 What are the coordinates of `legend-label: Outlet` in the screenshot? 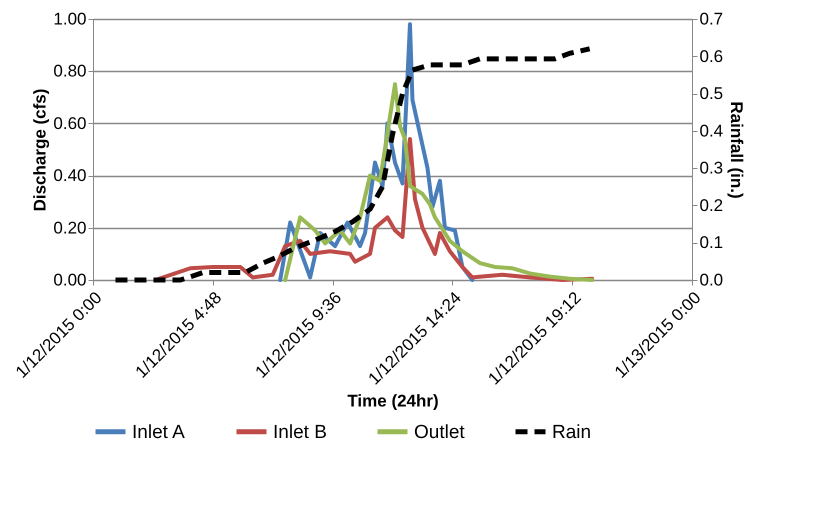 It's located at (440, 432).